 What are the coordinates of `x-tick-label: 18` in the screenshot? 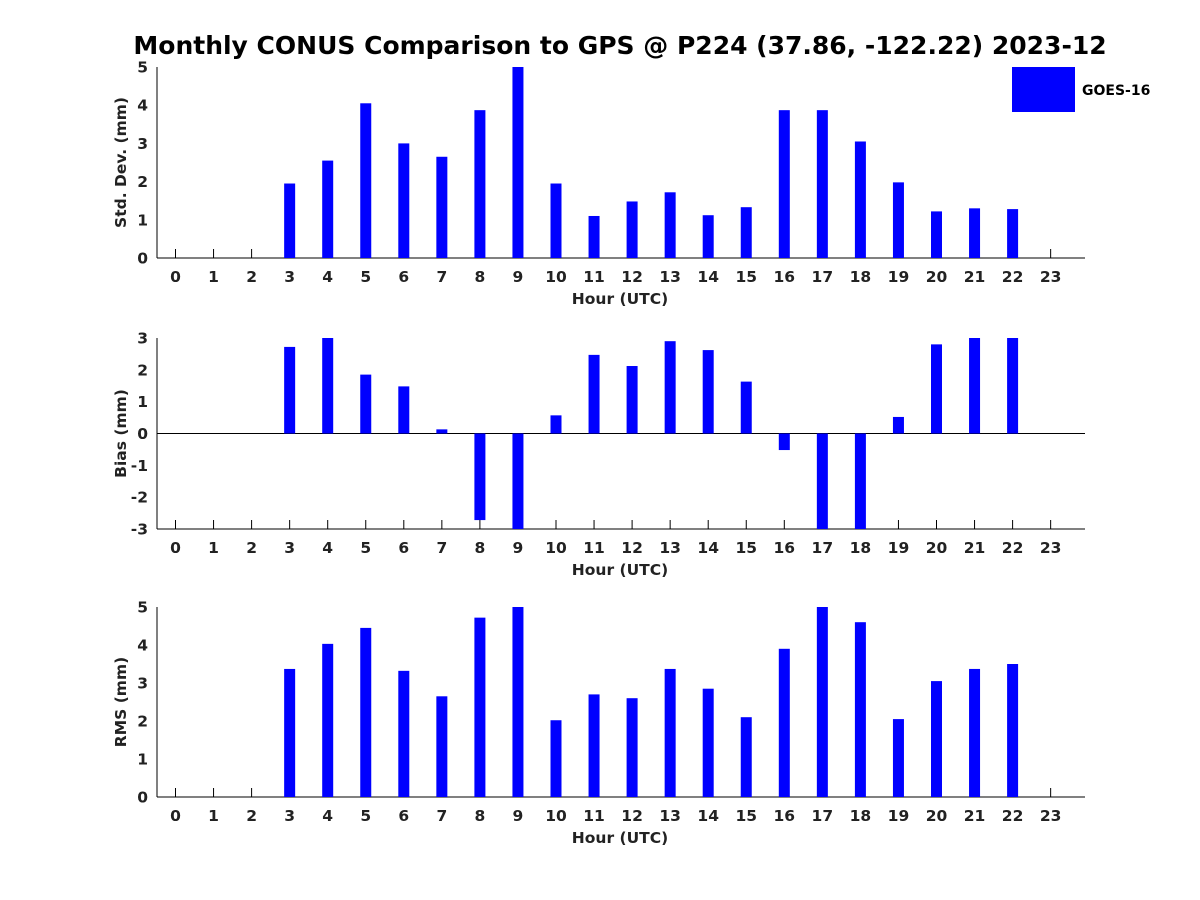 It's located at (861, 548).